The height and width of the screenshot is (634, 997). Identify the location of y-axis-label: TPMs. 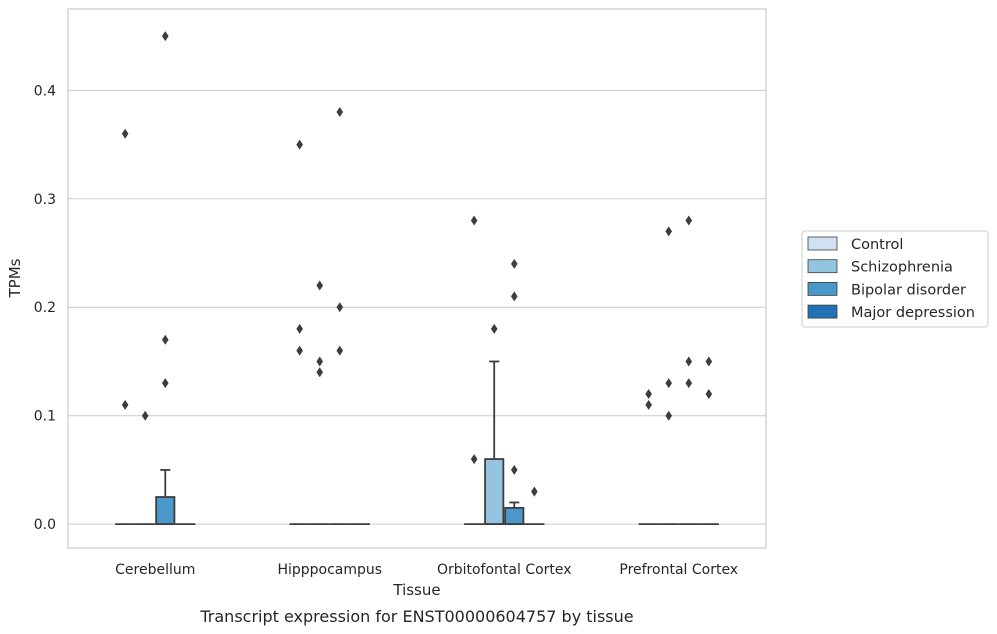
(15, 278).